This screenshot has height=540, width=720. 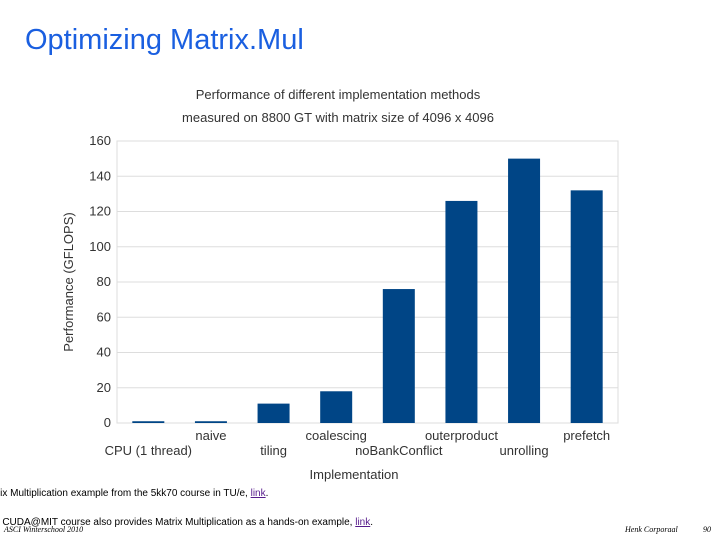 I want to click on x-tick-label: prefetch, so click(x=586, y=435).